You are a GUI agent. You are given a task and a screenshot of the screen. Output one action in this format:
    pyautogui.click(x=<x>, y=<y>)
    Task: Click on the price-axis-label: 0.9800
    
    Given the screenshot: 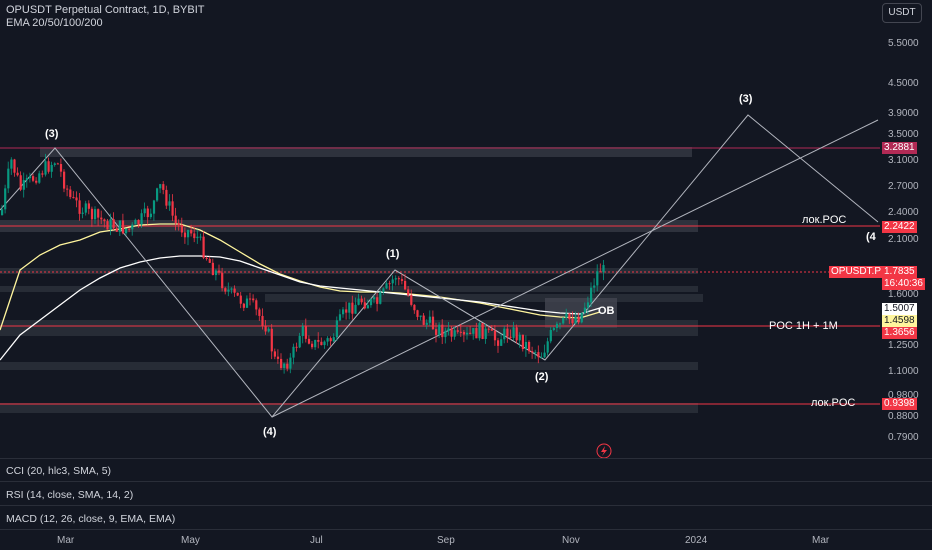 What is the action you would take?
    pyautogui.click(x=903, y=395)
    